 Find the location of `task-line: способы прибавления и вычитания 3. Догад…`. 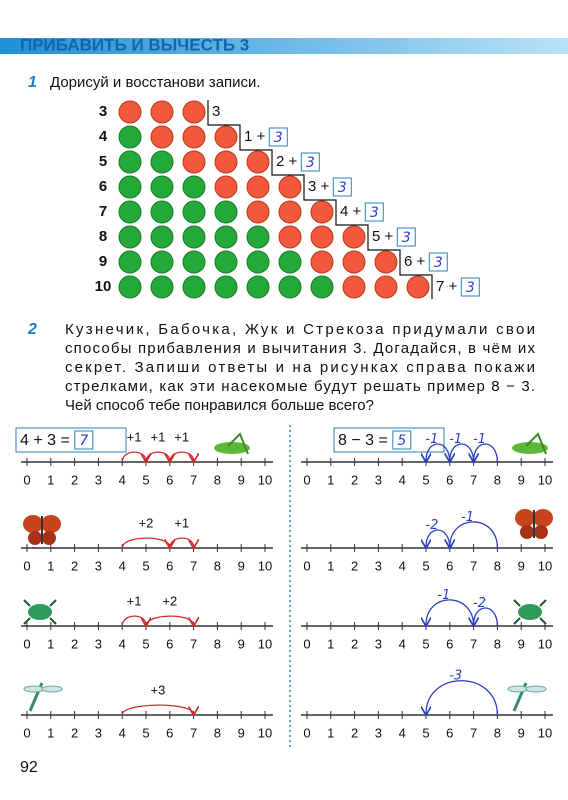

task-line: способы прибавления и вычитания 3. Догад… is located at coordinates (300, 348).